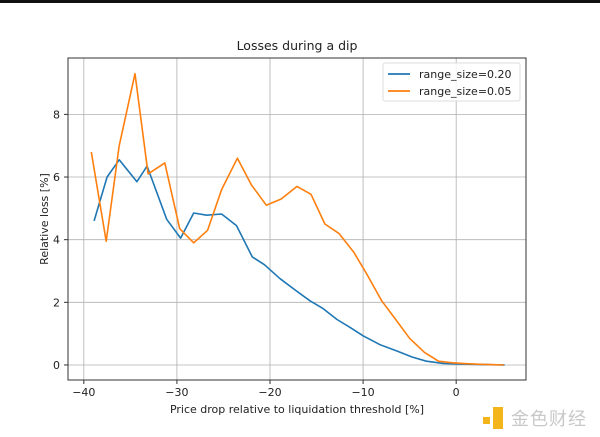 The image size is (600, 437). I want to click on legend-box, so click(451, 82).